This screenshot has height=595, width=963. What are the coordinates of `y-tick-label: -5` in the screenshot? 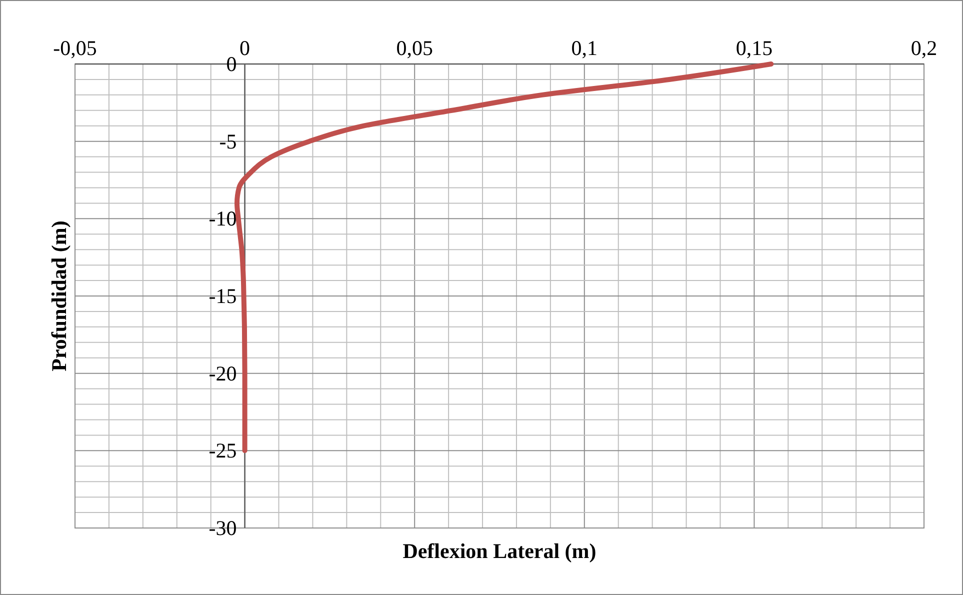 It's located at (228, 141).